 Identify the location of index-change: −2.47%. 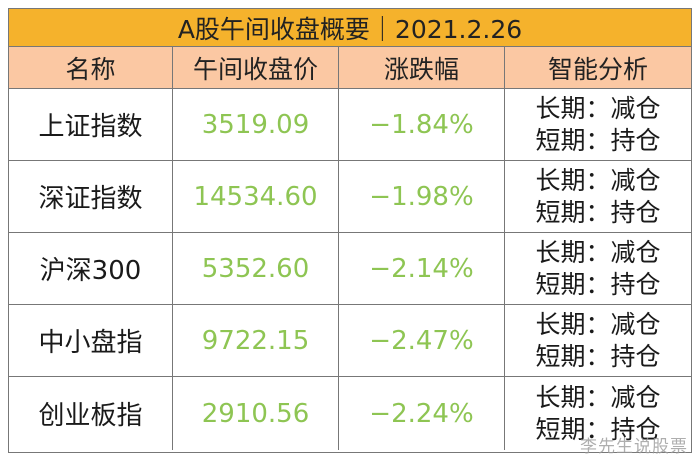
(422, 340).